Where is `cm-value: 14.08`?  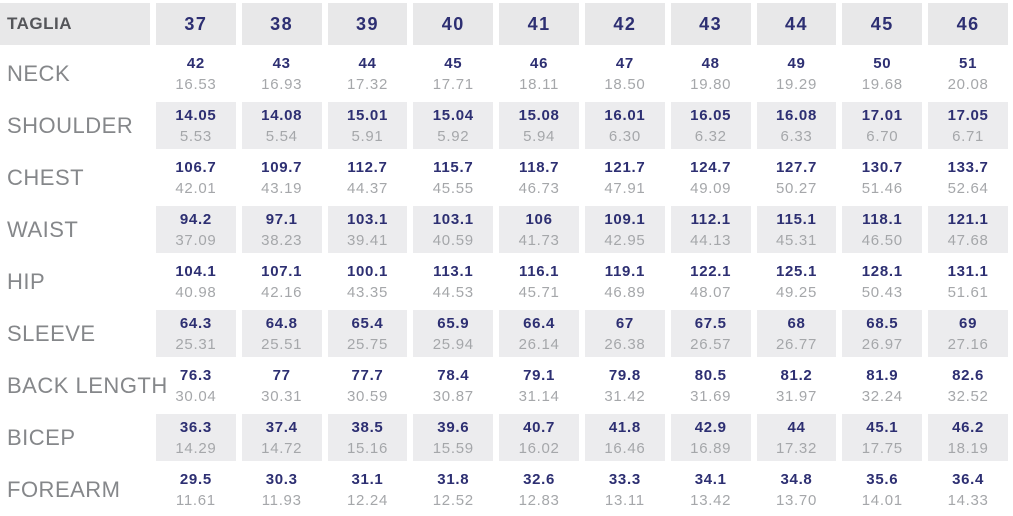
cm-value: 14.08 is located at coordinates (282, 115).